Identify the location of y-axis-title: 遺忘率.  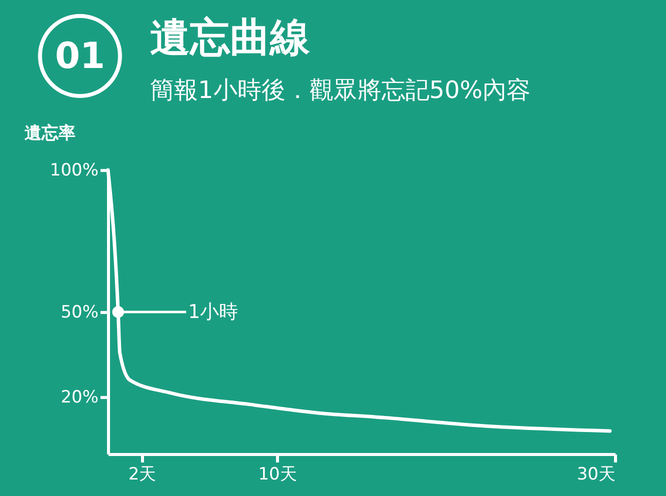
(50, 133).